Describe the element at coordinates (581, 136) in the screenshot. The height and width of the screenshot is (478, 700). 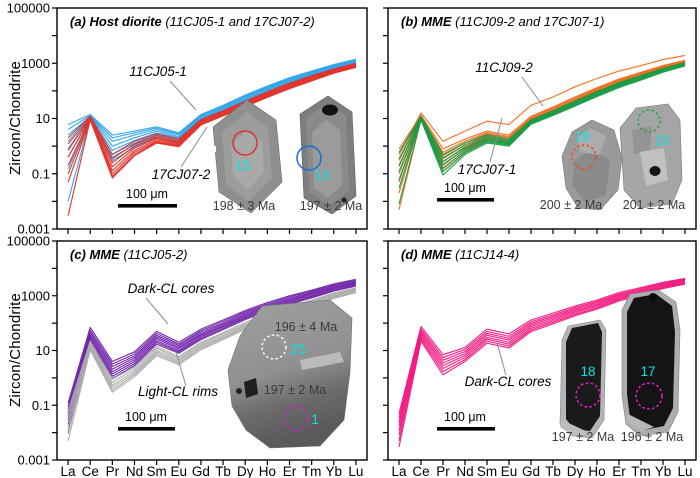
I see `spot-number: 19` at that location.